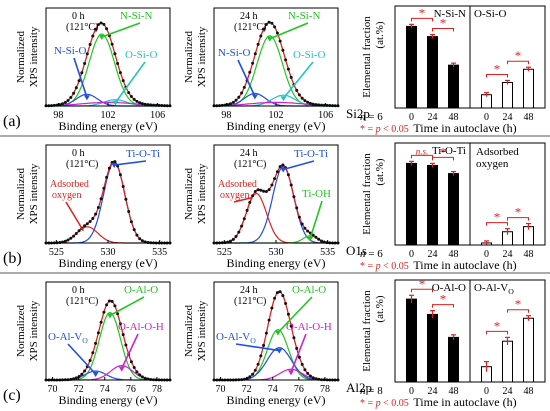  What do you see at coordinates (380, 172) in the screenshot?
I see `bar-y-axis-label: (at.%)` at bounding box center [380, 172].